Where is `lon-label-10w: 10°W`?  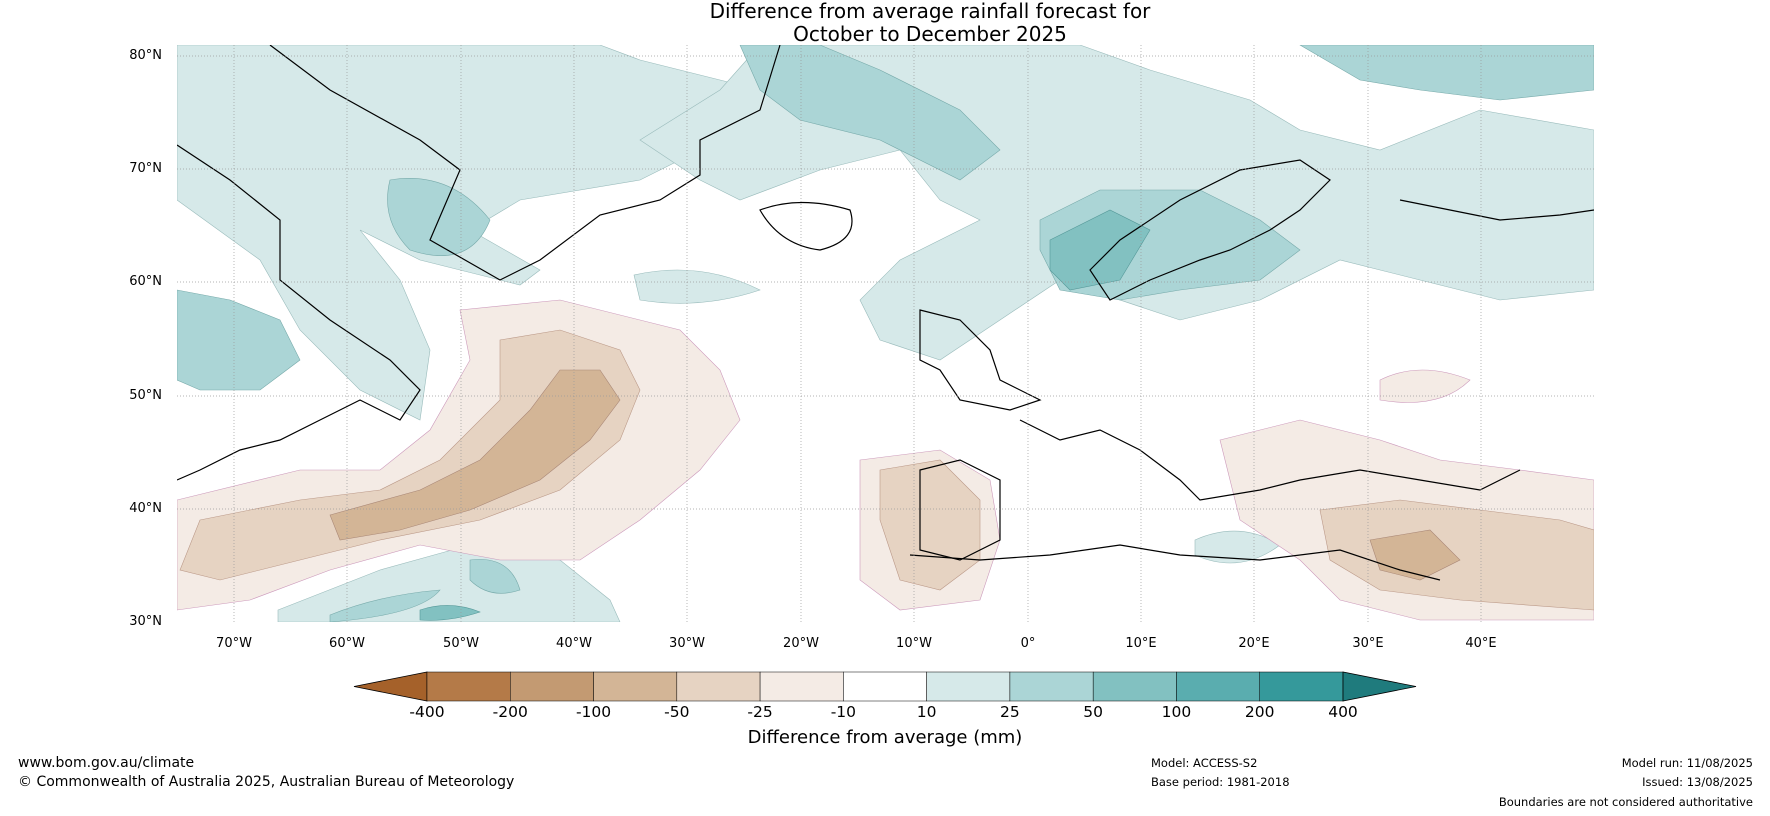
lon-label-10w: 10°W is located at coordinates (914, 643).